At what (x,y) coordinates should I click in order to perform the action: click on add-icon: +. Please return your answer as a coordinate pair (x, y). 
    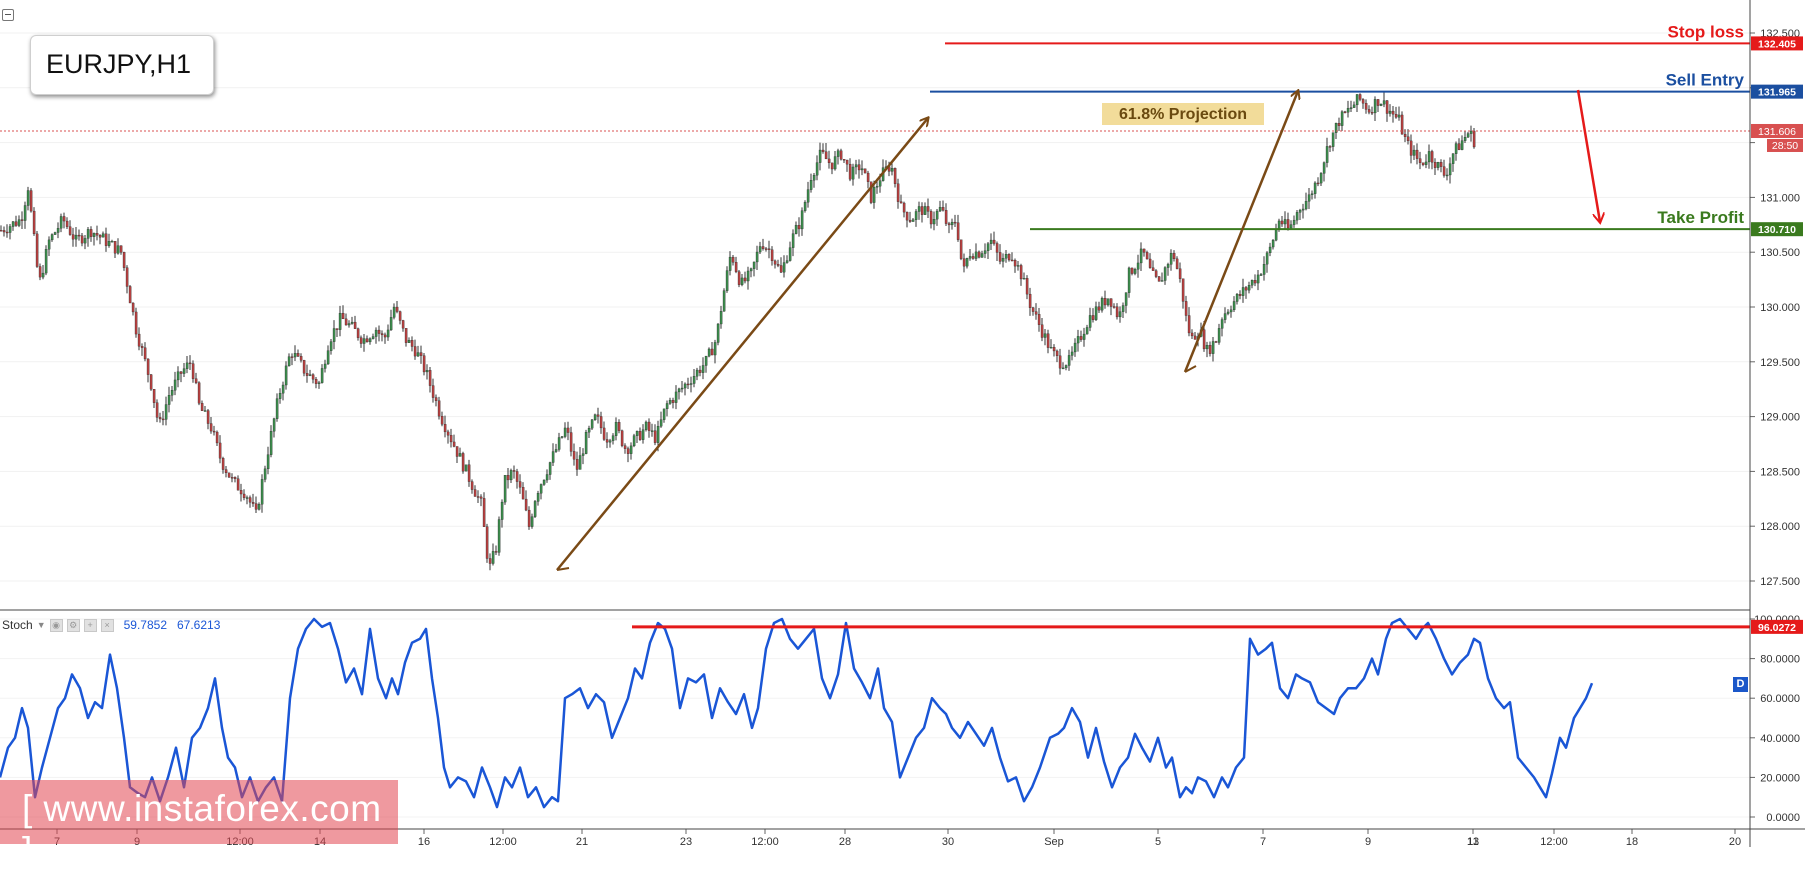
    Looking at the image, I should click on (90, 625).